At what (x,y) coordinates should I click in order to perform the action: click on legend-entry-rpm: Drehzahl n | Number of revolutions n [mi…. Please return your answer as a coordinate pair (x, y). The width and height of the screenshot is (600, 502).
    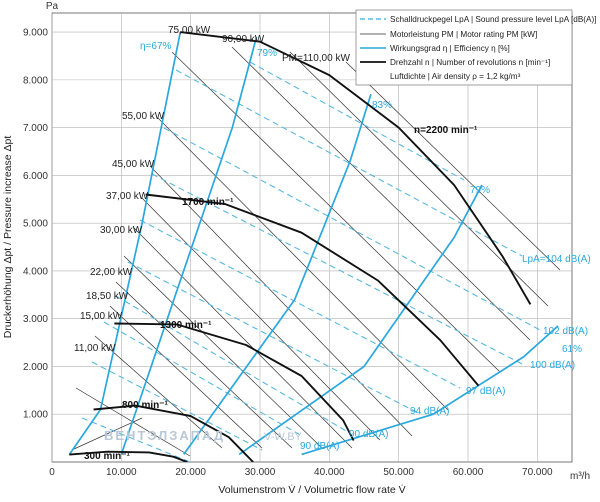
    Looking at the image, I should click on (470, 62).